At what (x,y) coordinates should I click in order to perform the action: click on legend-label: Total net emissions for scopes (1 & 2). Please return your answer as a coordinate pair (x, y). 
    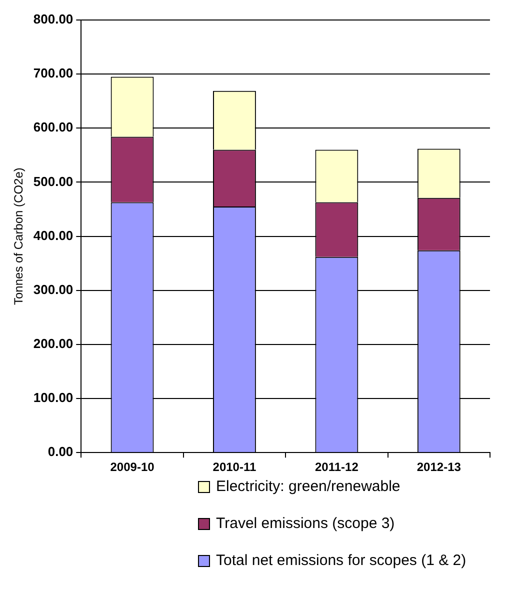
    Looking at the image, I should click on (341, 560).